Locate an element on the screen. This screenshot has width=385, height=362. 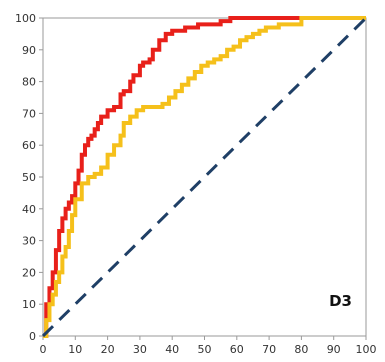
y-tick-label: 20 is located at coordinates (29, 272).